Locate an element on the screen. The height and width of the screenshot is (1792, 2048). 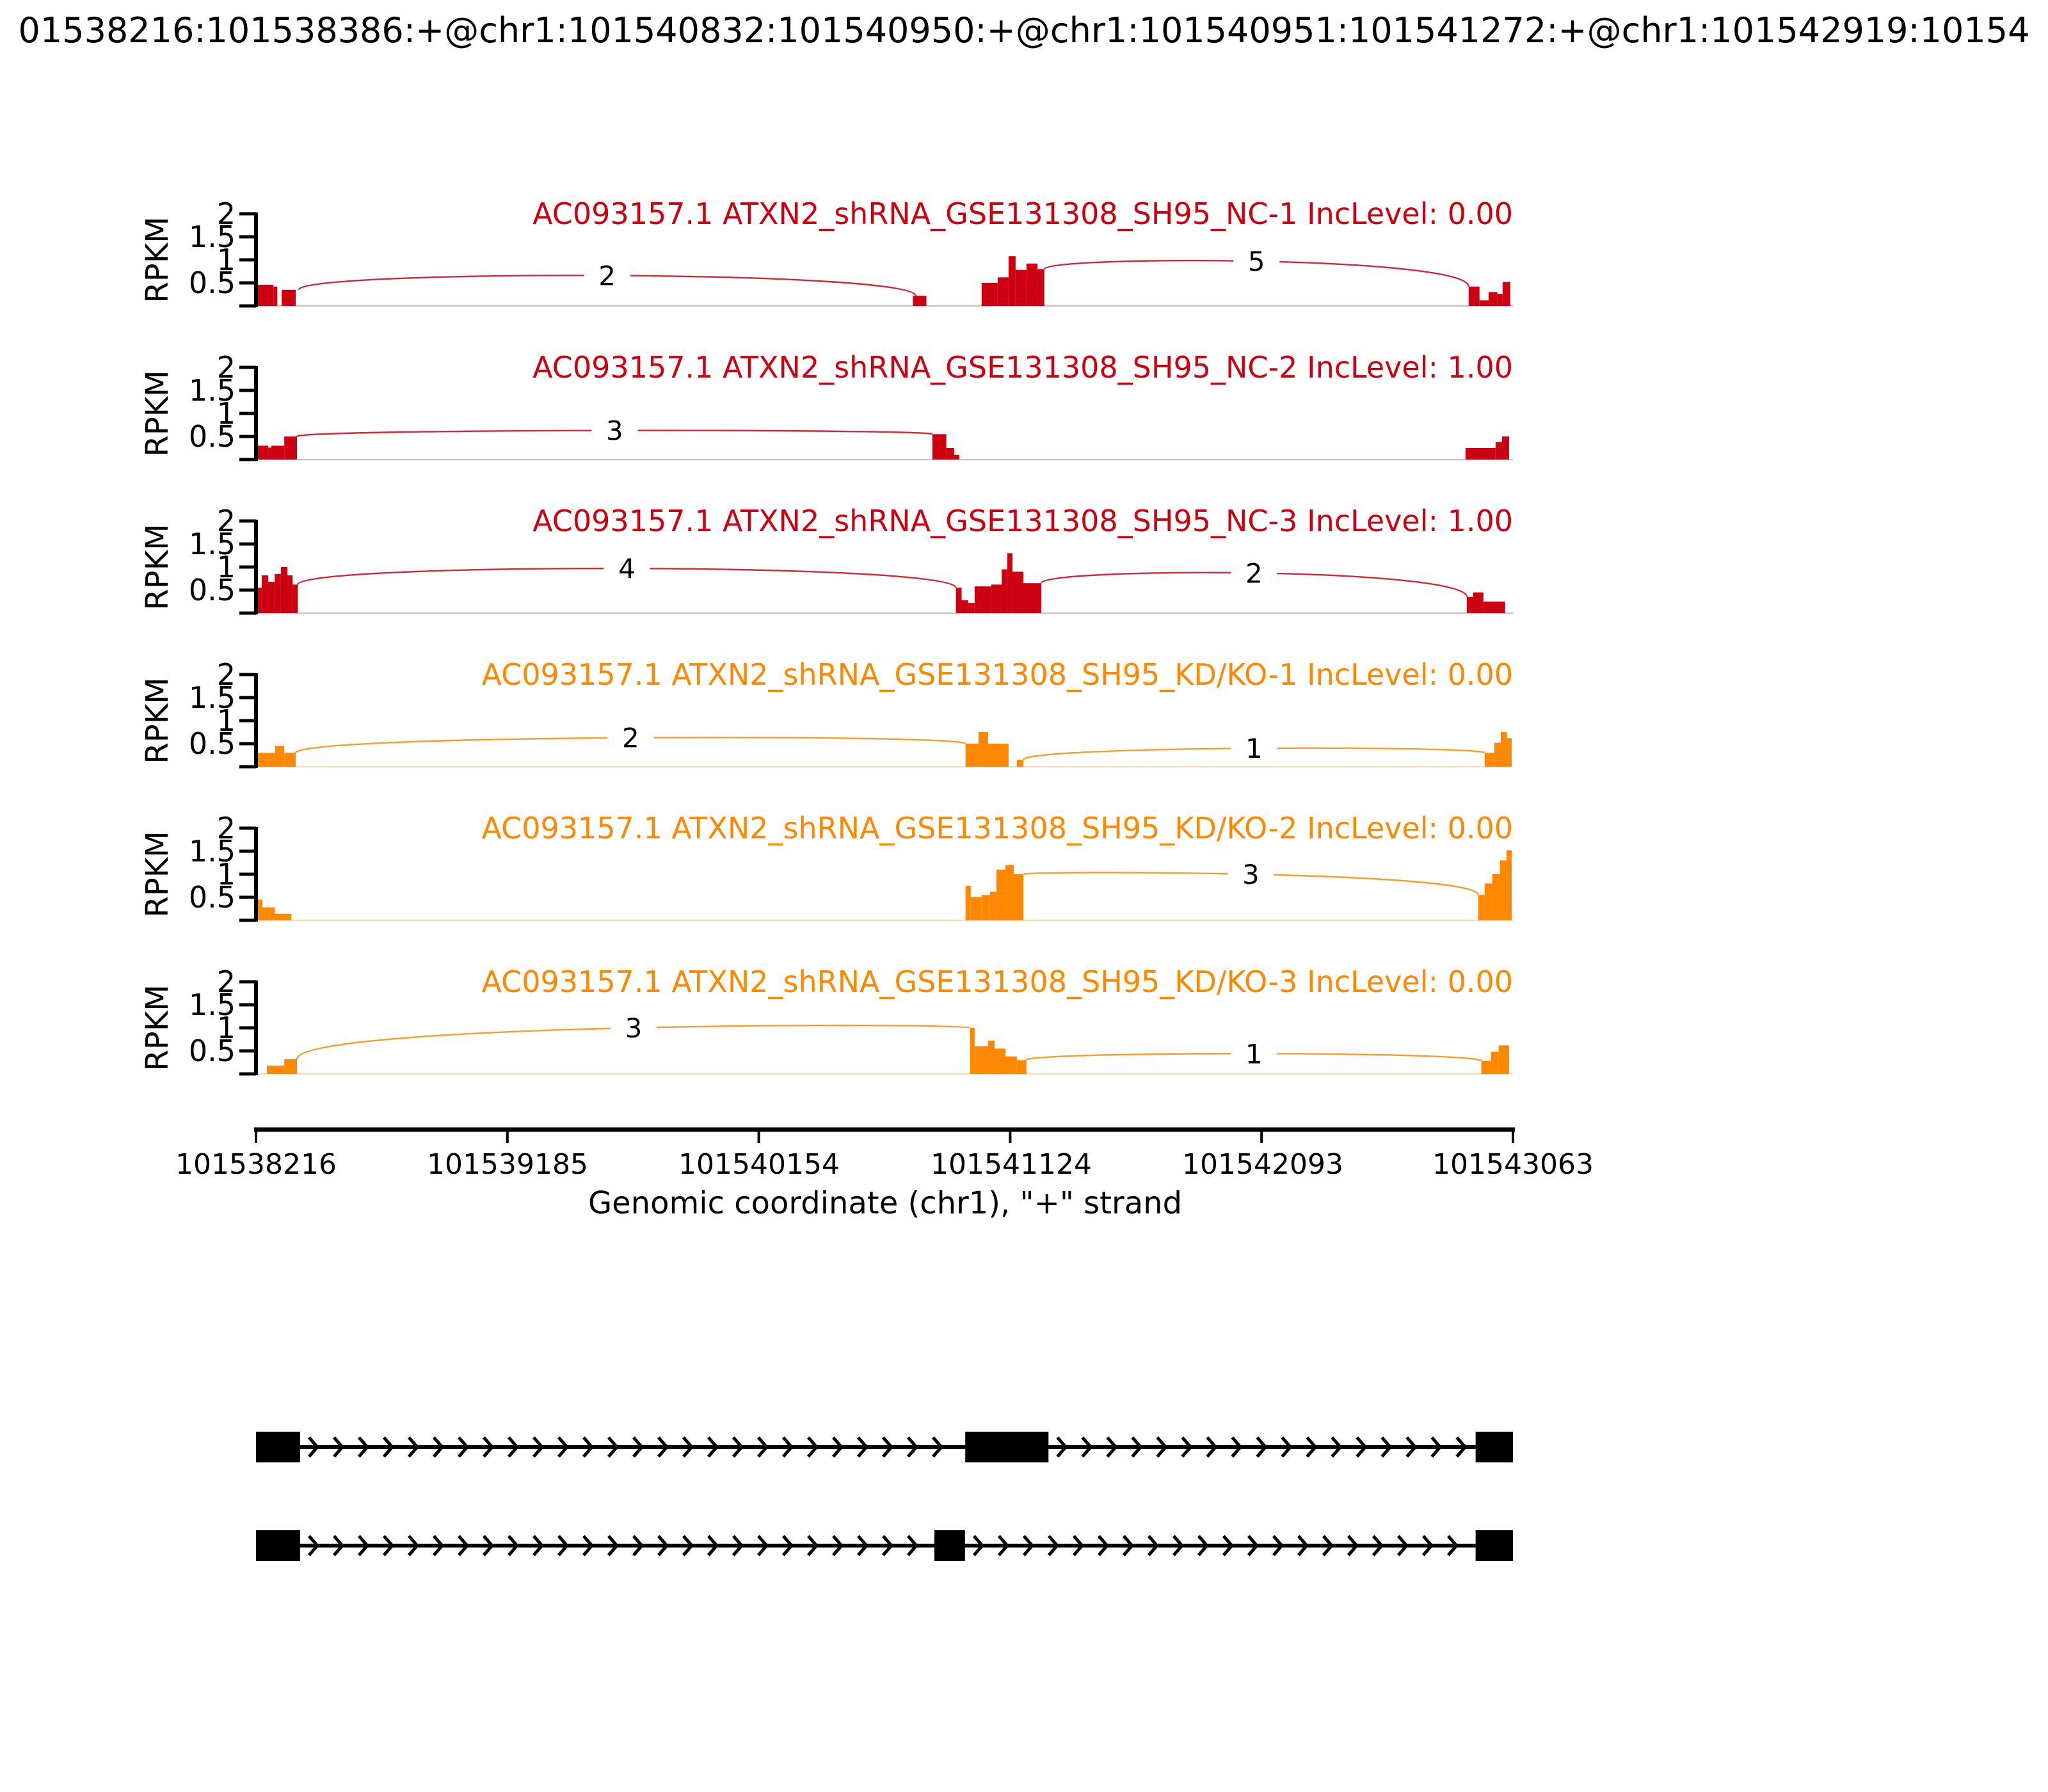
x-tick-label-4: 101541124 is located at coordinates (1011, 1164).